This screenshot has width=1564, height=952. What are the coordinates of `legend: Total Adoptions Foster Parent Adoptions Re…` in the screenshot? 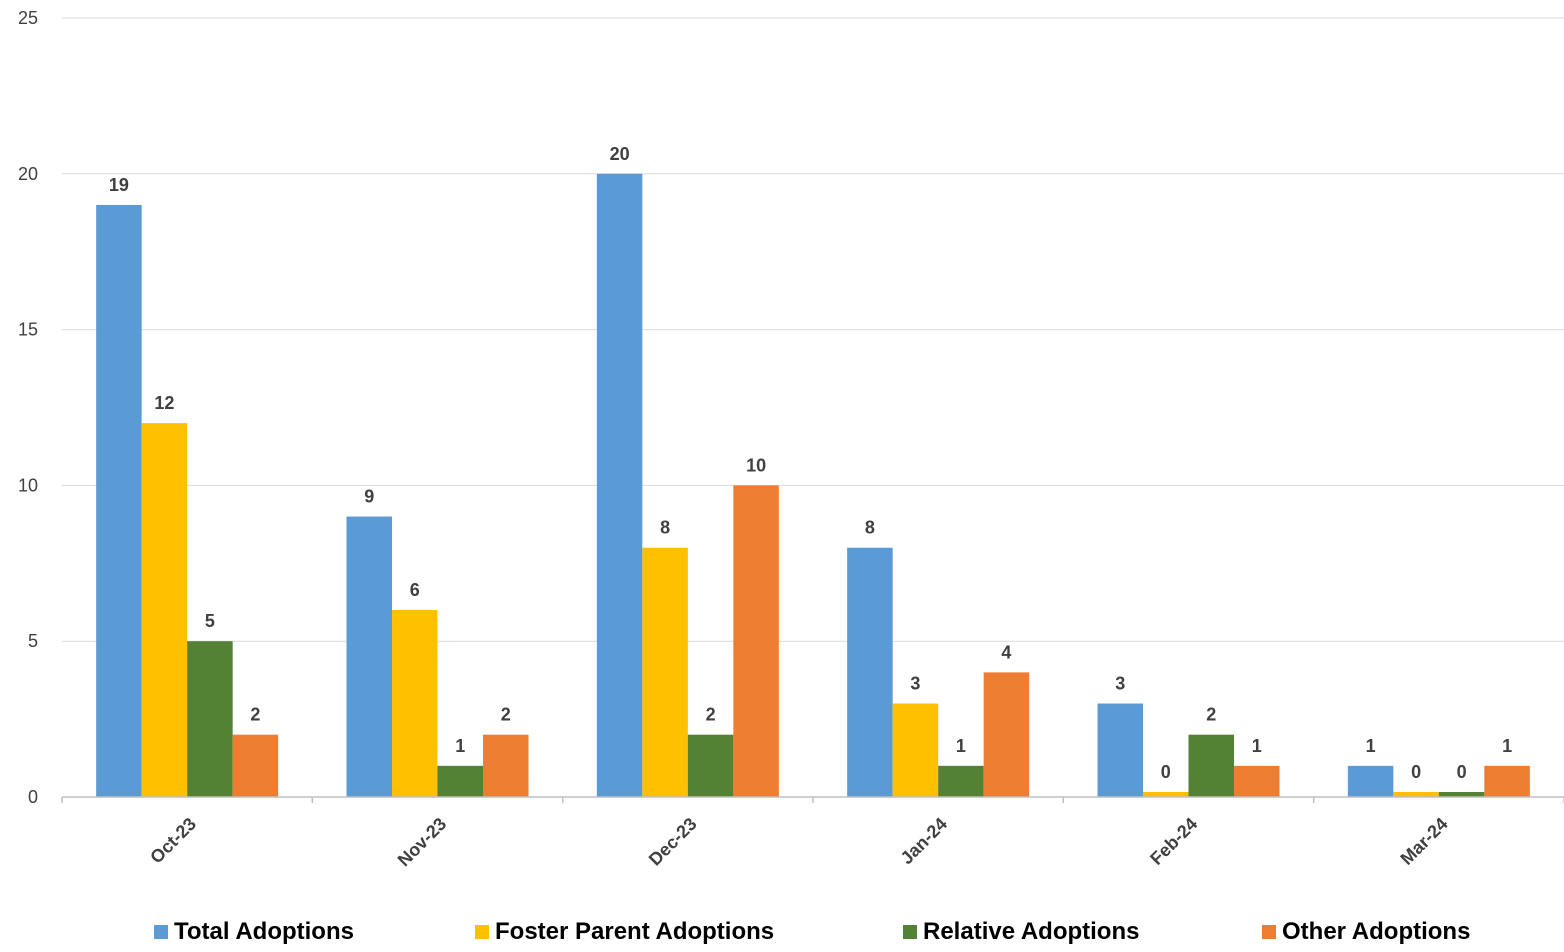 It's located at (782, 935).